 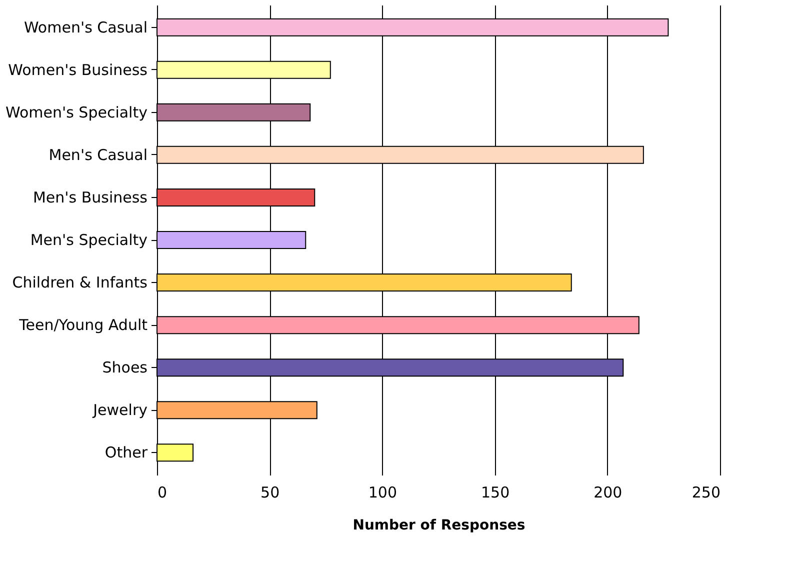 What do you see at coordinates (125, 367) in the screenshot?
I see `y-tick-label: Shoes` at bounding box center [125, 367].